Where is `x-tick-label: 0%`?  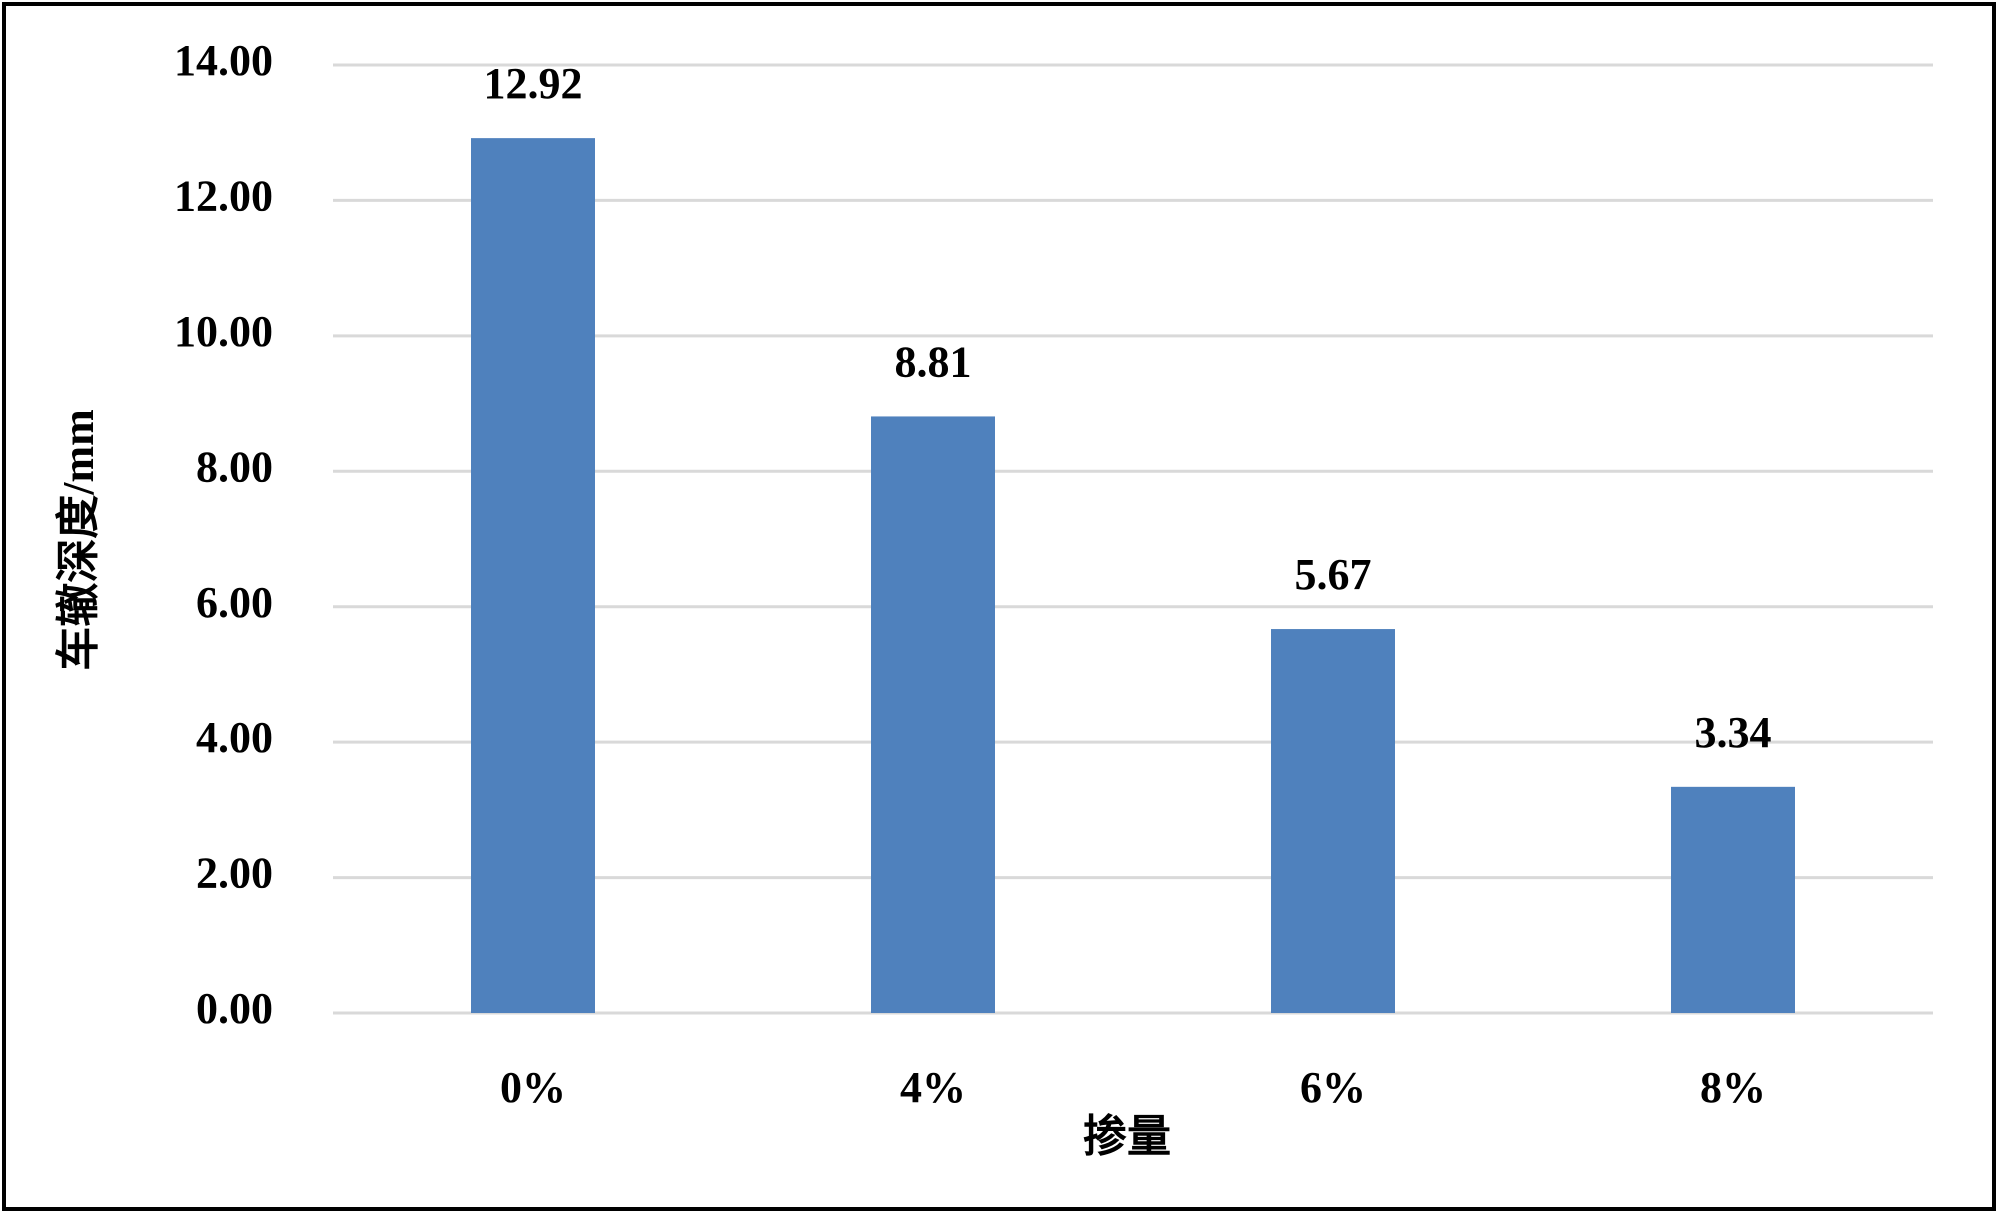
x-tick-label: 0% is located at coordinates (533, 1087).